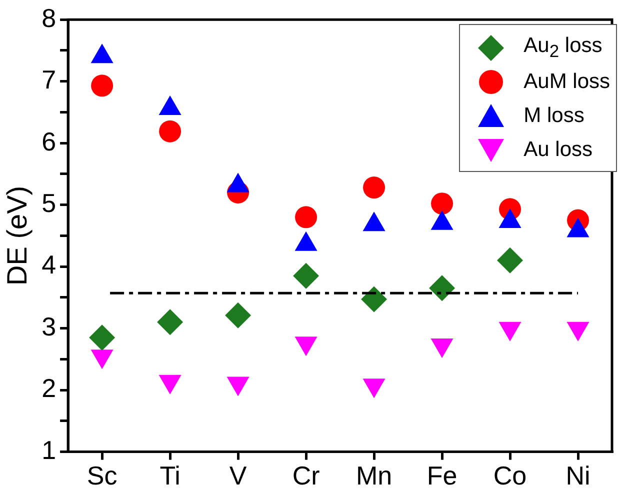 Image resolution: width=625 pixels, height=495 pixels. I want to click on x-tick-label: Mn, so click(374, 475).